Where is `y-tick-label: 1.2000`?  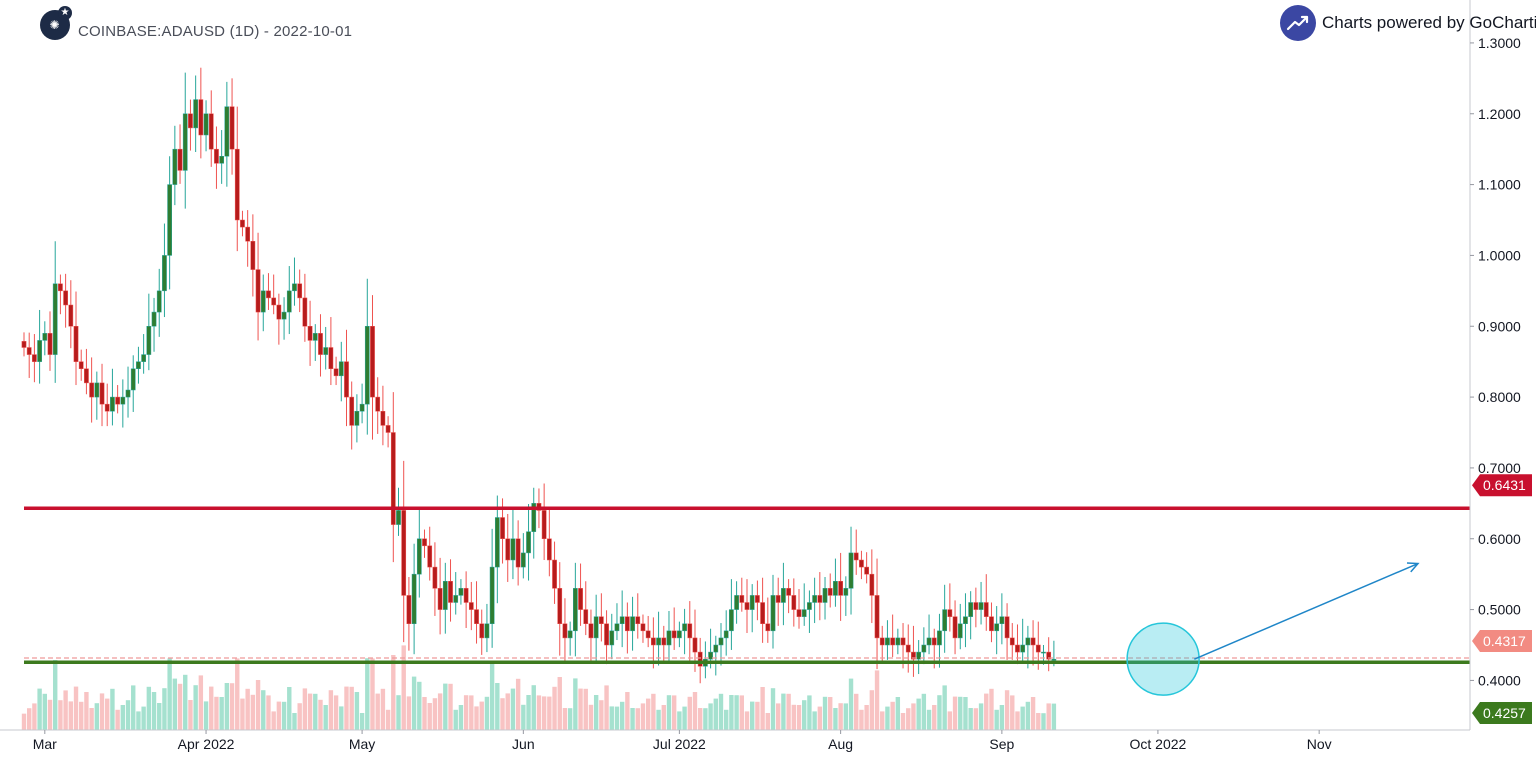
y-tick-label: 1.2000 is located at coordinates (1499, 114).